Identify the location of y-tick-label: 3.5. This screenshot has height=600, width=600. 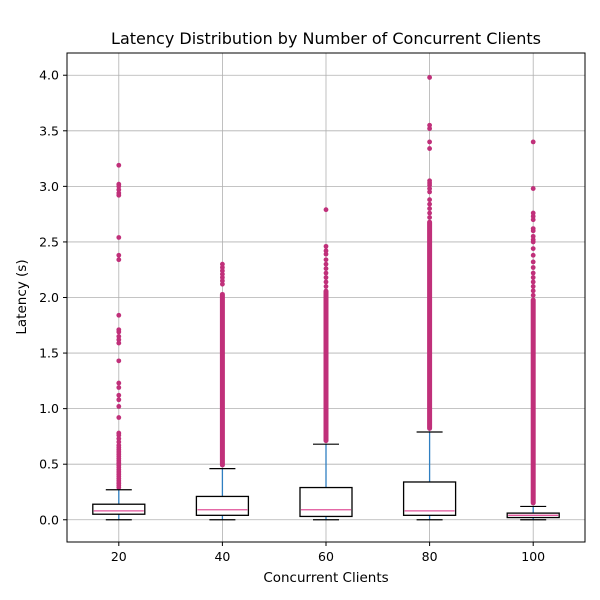
(49, 130).